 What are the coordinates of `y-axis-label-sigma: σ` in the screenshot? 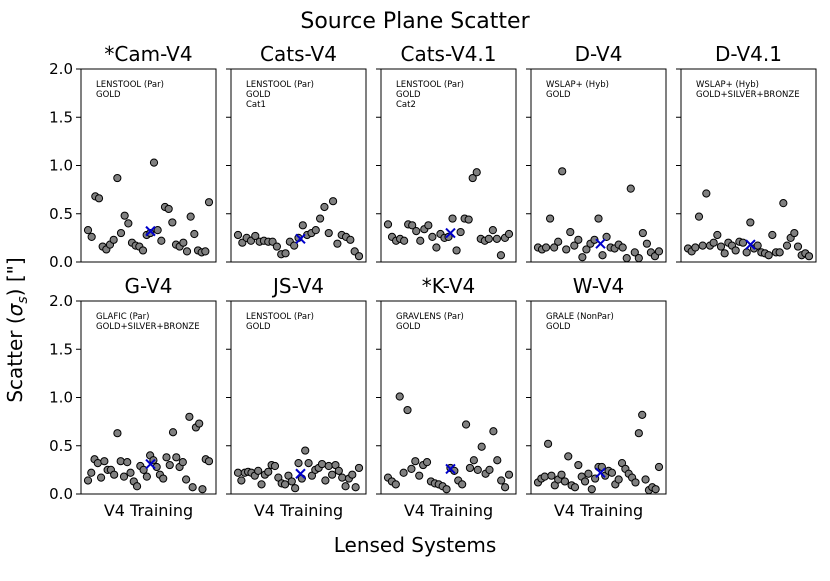 It's located at (15, 309).